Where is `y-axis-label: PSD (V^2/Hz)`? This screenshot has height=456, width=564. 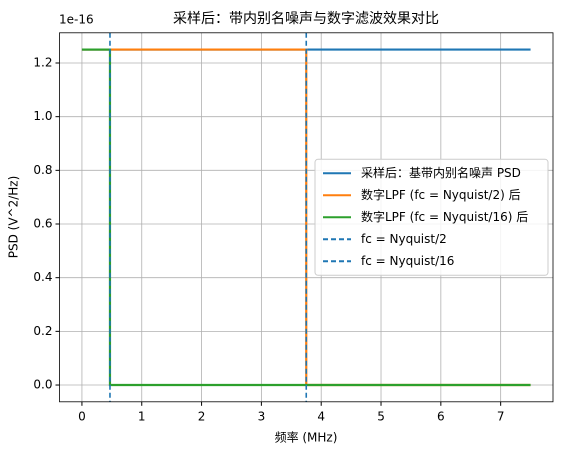 y-axis-label: PSD (V^2/Hz) is located at coordinates (14, 217).